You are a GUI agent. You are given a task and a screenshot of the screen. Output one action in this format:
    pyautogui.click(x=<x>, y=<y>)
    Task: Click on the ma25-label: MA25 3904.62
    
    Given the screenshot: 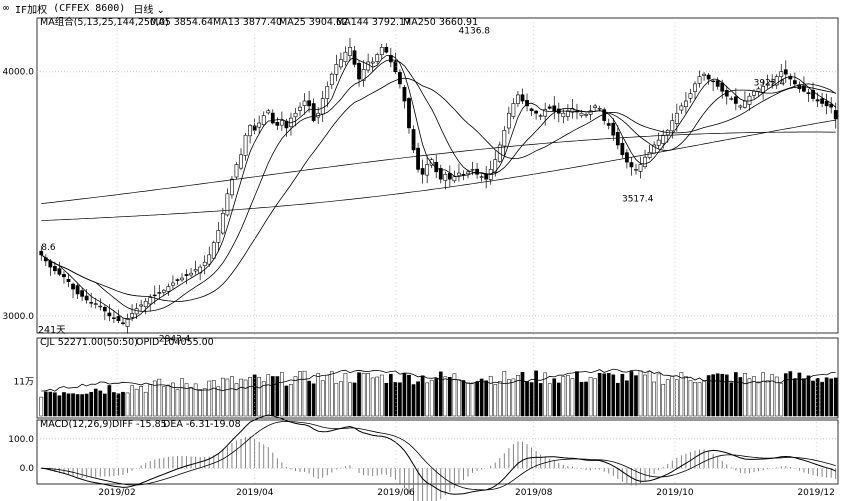 What is the action you would take?
    pyautogui.click(x=313, y=22)
    